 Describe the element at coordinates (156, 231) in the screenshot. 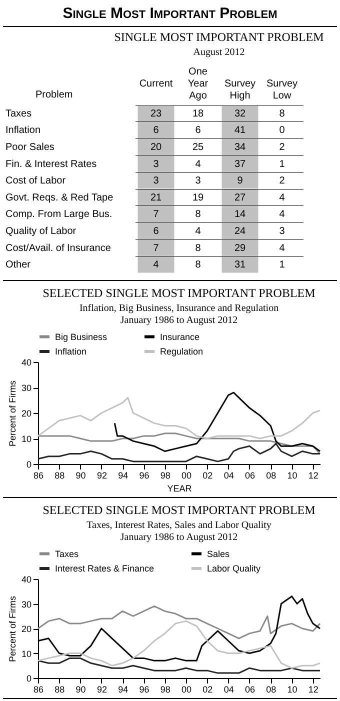

I see `data-label: 6` at that location.